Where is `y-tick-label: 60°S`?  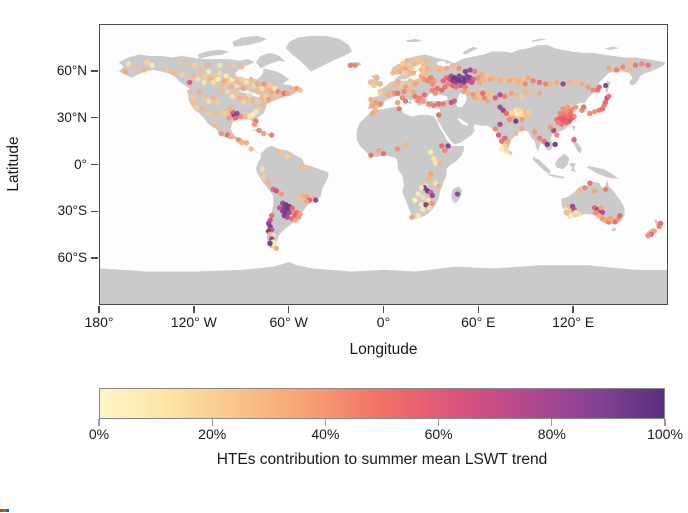 y-tick-label: 60°S is located at coordinates (72, 258).